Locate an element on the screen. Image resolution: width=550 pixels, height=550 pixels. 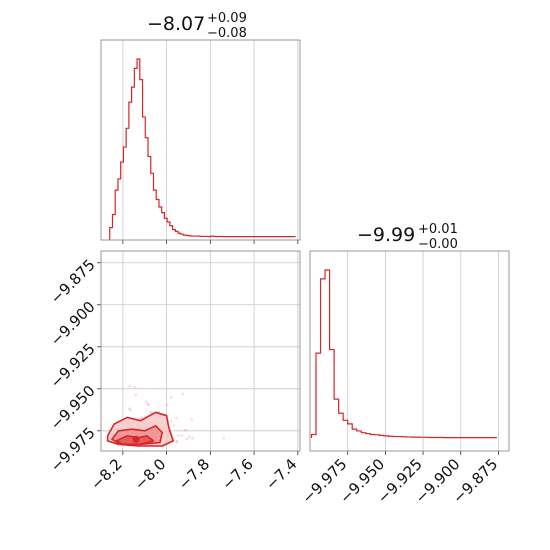
joint-grid is located at coordinates (200, 351).